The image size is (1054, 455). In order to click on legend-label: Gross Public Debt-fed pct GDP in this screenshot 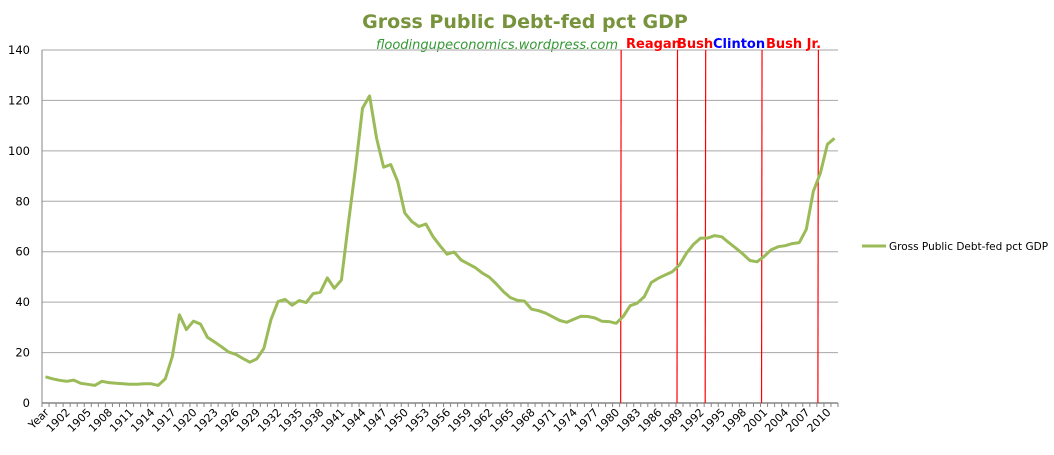, I will do `click(968, 247)`.